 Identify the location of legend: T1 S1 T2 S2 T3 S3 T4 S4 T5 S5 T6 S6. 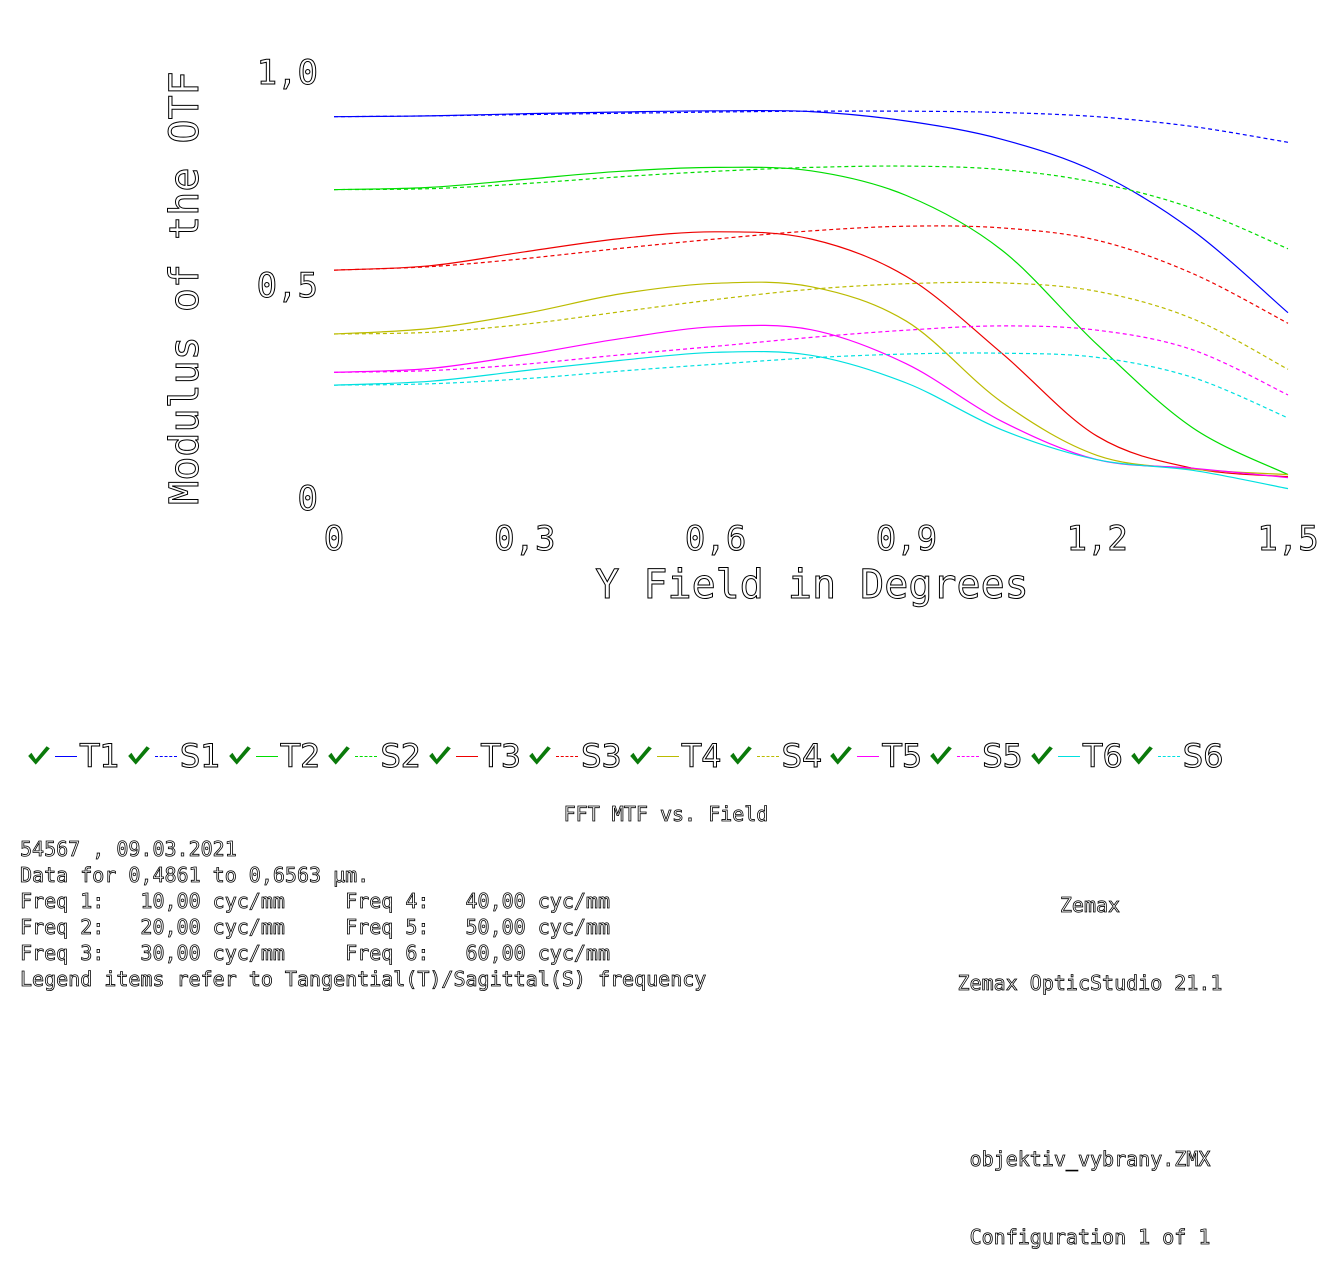
(671, 756).